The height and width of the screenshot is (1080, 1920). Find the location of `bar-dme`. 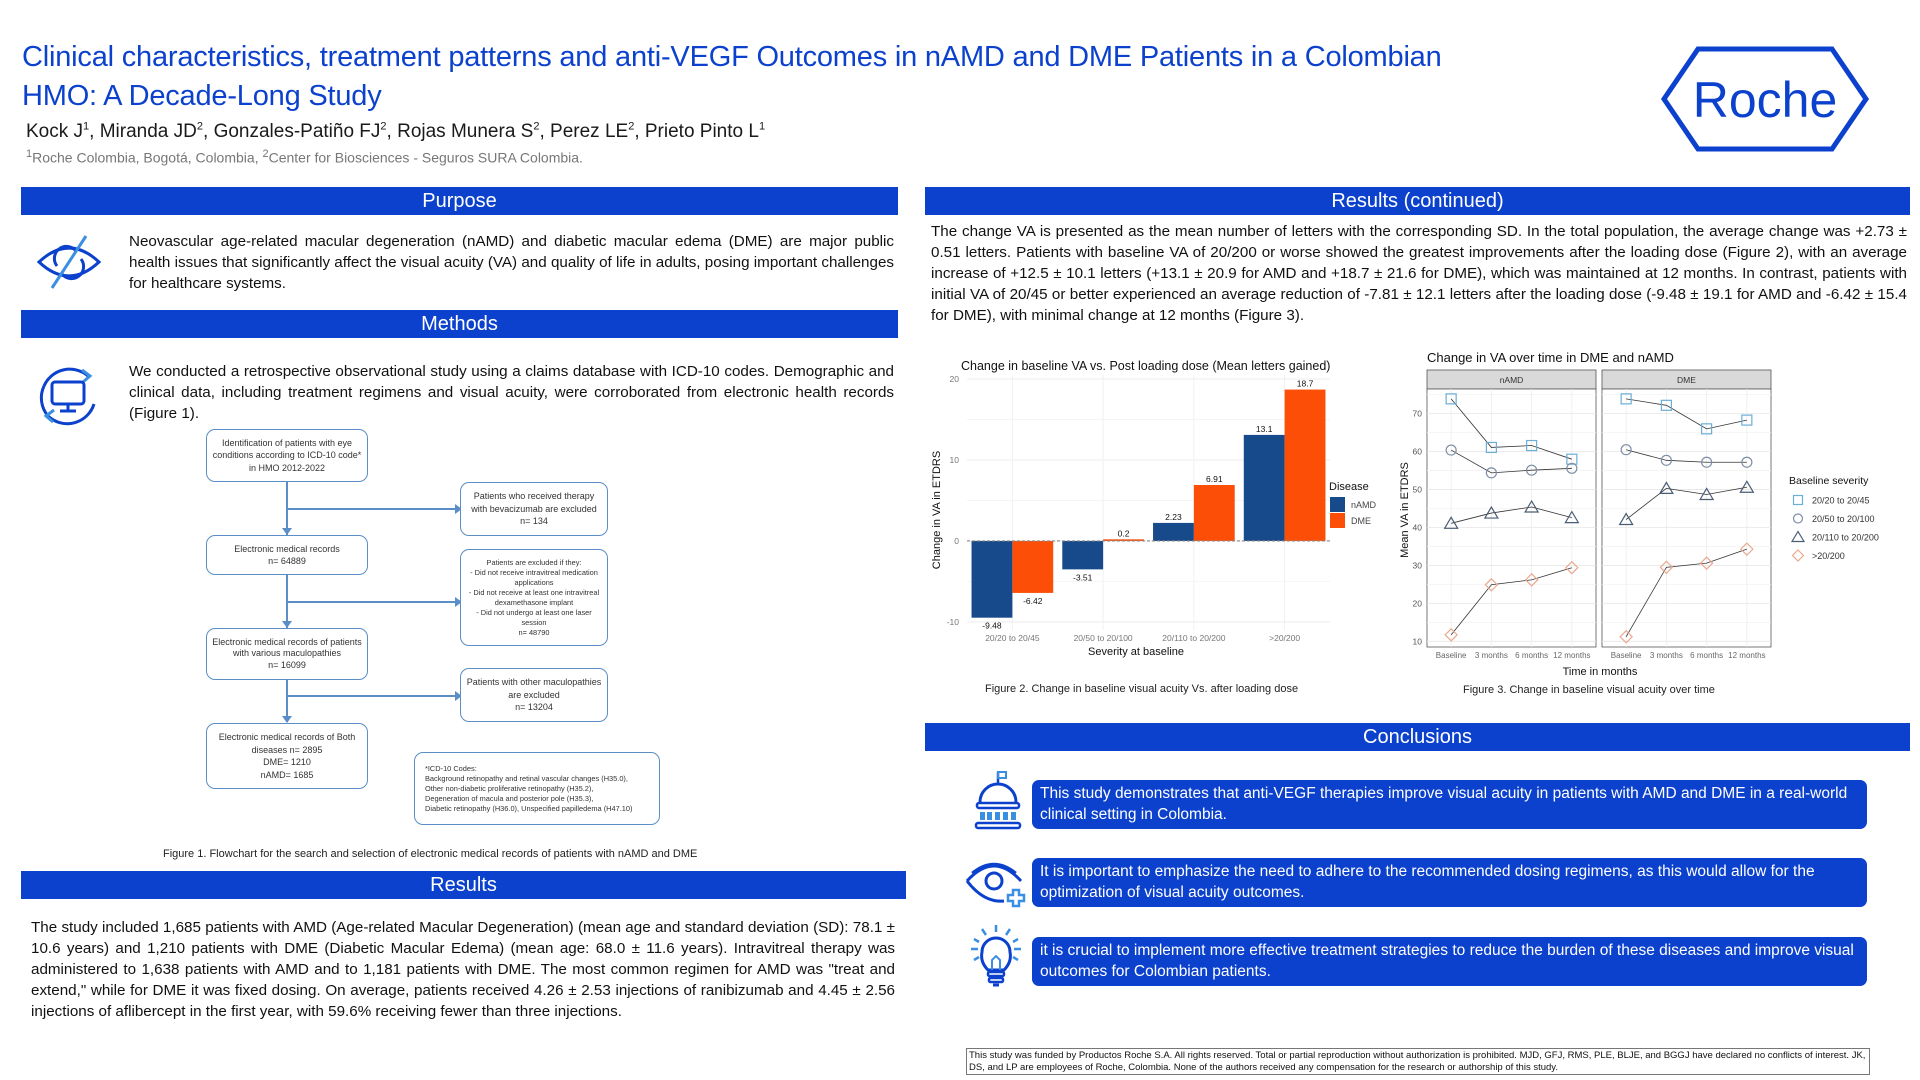

bar-dme is located at coordinates (1214, 513).